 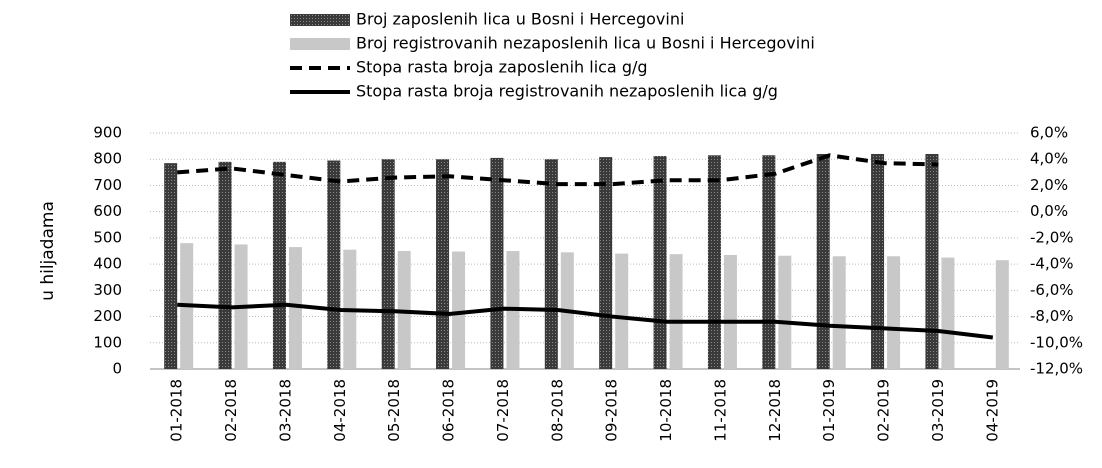 I want to click on x-tick-label: 04-2018, so click(x=340, y=410).